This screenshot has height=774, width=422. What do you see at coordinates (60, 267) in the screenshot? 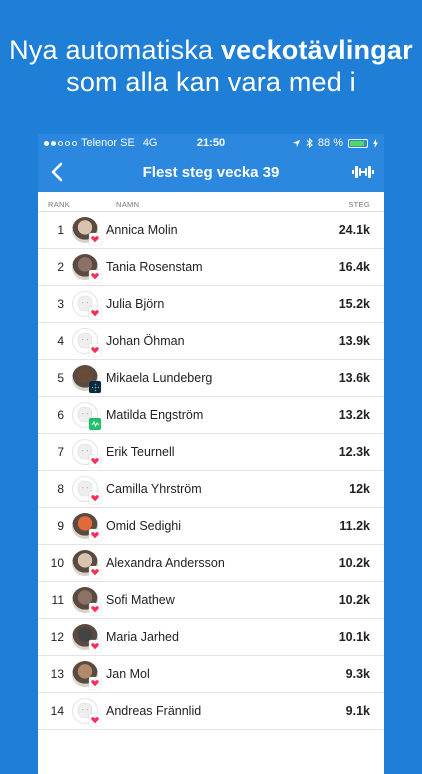
I see `rank-value: 2` at bounding box center [60, 267].